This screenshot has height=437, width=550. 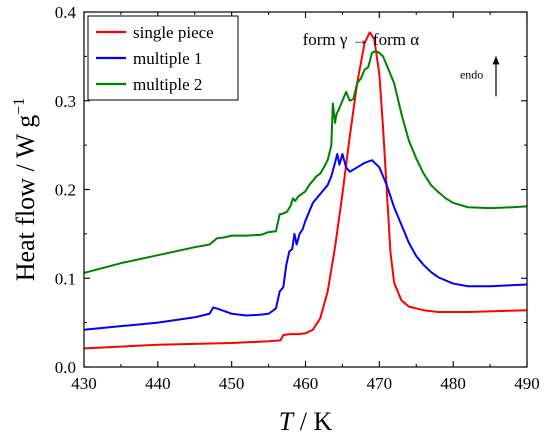 I want to click on x-axis-unit: / K, so click(x=312, y=421).